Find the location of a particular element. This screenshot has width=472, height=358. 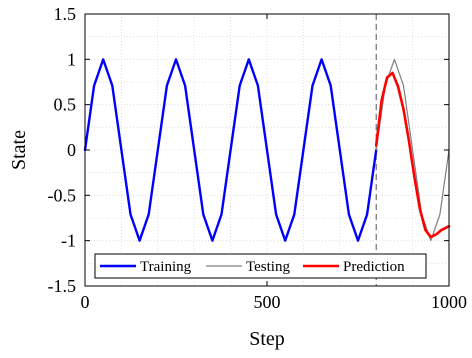

y-tick-label: -1 is located at coordinates (68, 241).